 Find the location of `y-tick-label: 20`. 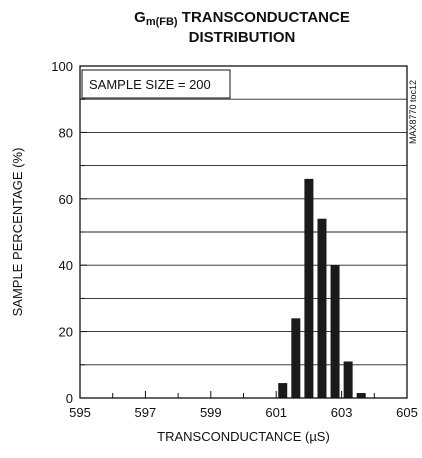

y-tick-label: 20 is located at coordinates (66, 332).